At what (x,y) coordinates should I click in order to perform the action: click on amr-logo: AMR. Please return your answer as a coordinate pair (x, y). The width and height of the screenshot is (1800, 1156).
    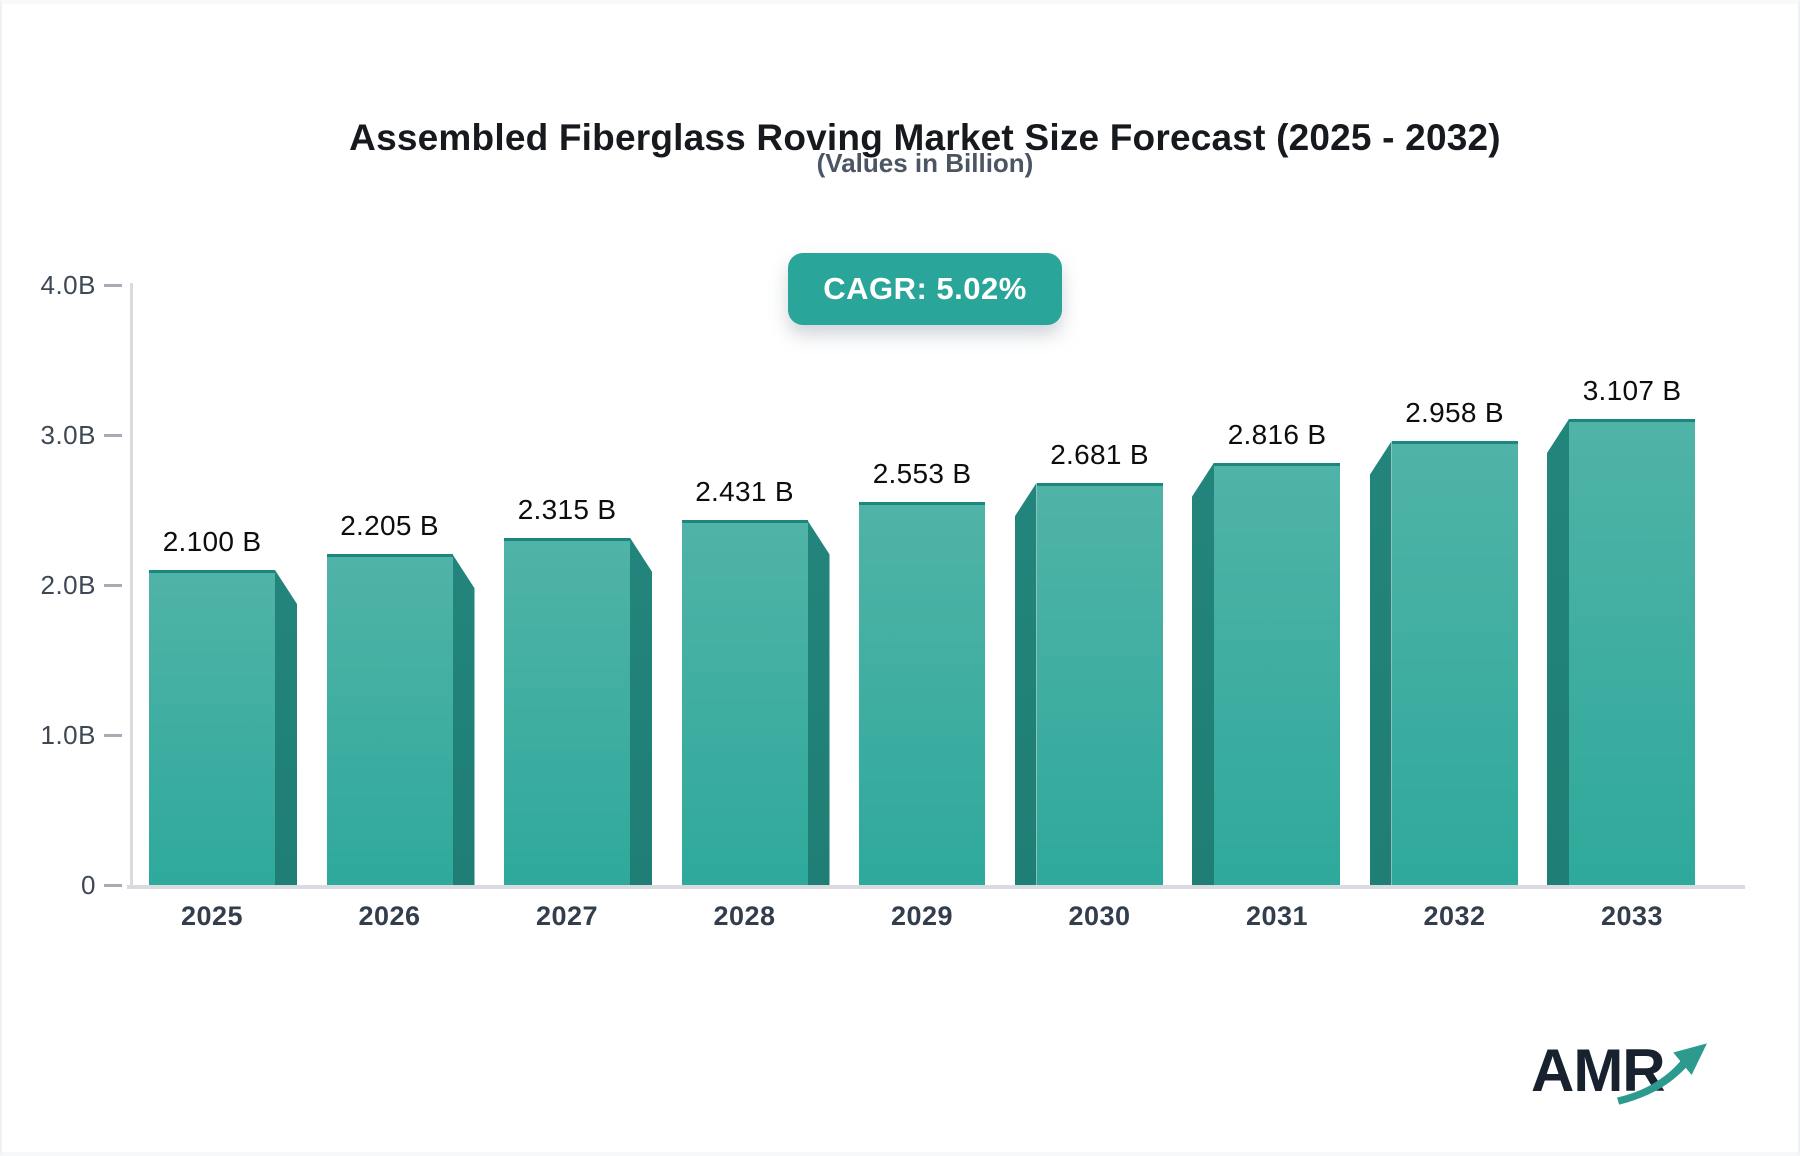
    Looking at the image, I should click on (1628, 1073).